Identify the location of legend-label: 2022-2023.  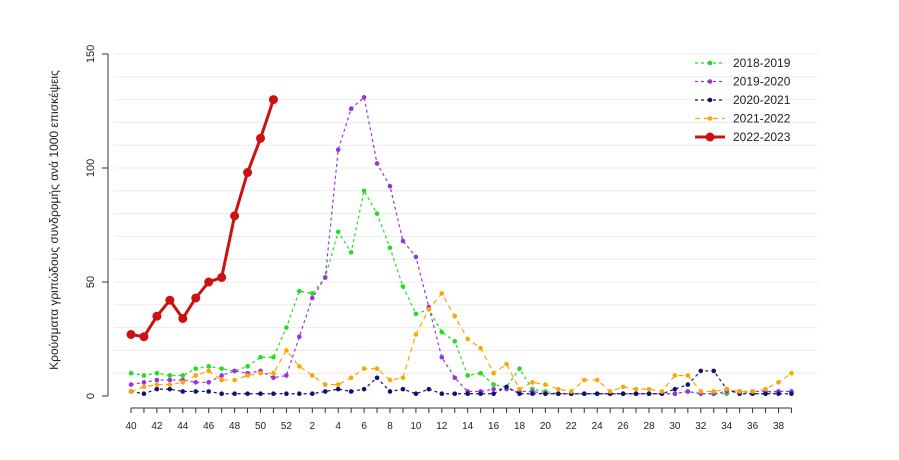
(762, 137).